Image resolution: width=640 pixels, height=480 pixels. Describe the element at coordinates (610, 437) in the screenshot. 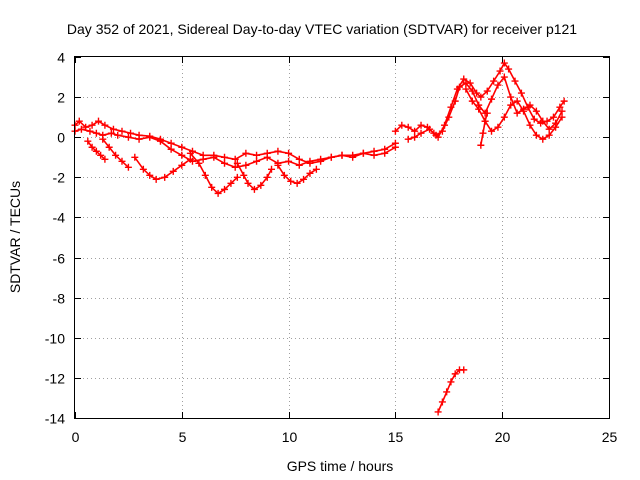

I see `x-tick-label: 25` at that location.